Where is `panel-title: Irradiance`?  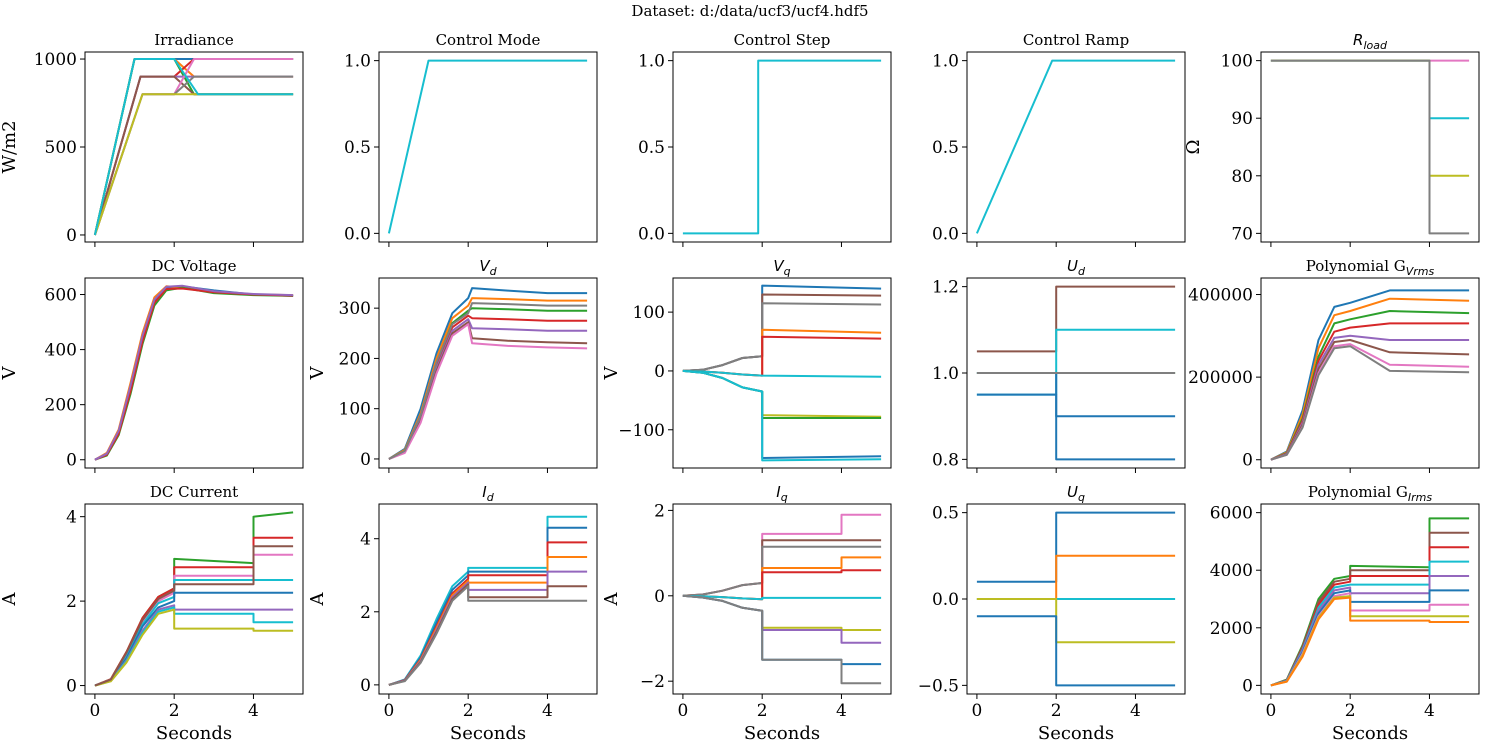 panel-title: Irradiance is located at coordinates (194, 40).